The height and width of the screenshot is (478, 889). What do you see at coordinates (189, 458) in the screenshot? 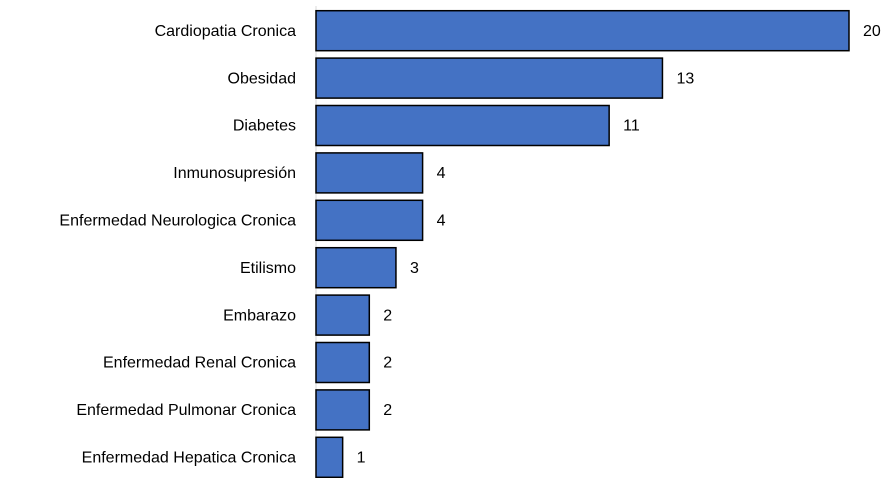
I see `category-label: Enfermedad Hepatica Cronica` at bounding box center [189, 458].